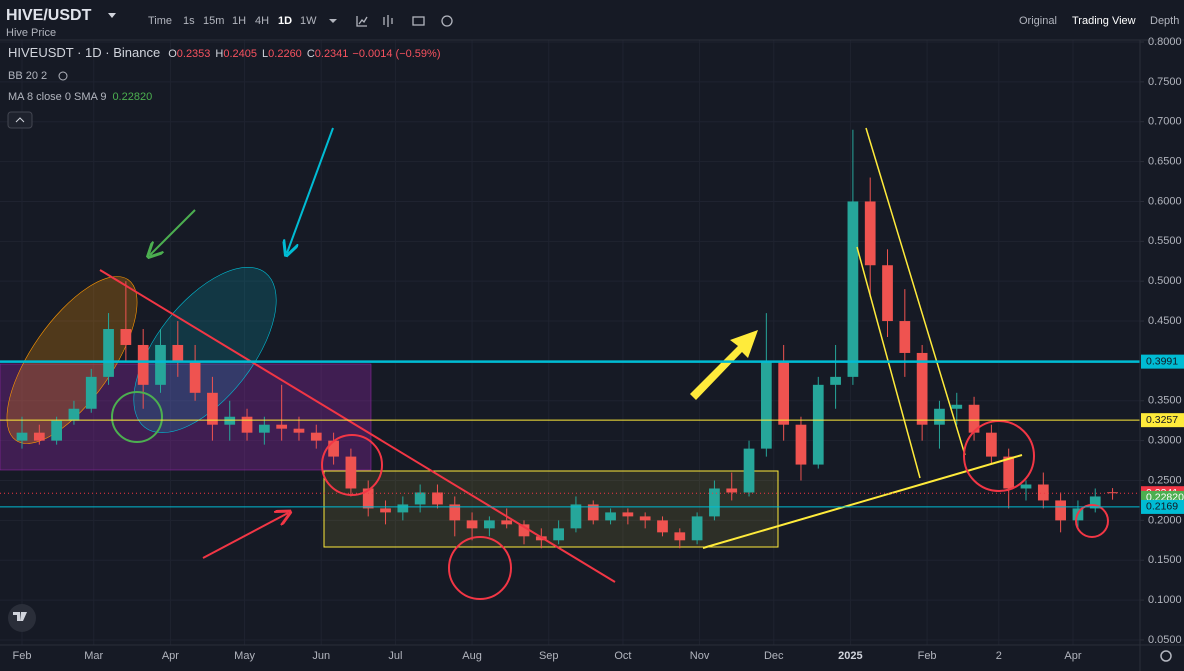 This screenshot has height=671, width=1184. What do you see at coordinates (219, 54) in the screenshot?
I see `ohlc-key: H` at bounding box center [219, 54].